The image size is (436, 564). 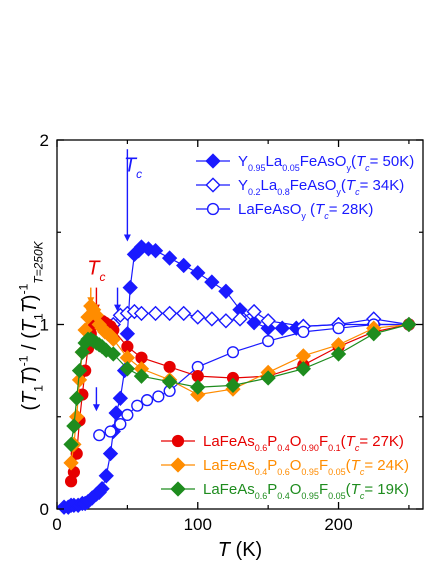 What do you see at coordinates (285, 491) in the screenshot?
I see `legend-entry: LaFeAs0.6P0.4O0.95F0.05(Tc= 19K)` at bounding box center [285, 491].